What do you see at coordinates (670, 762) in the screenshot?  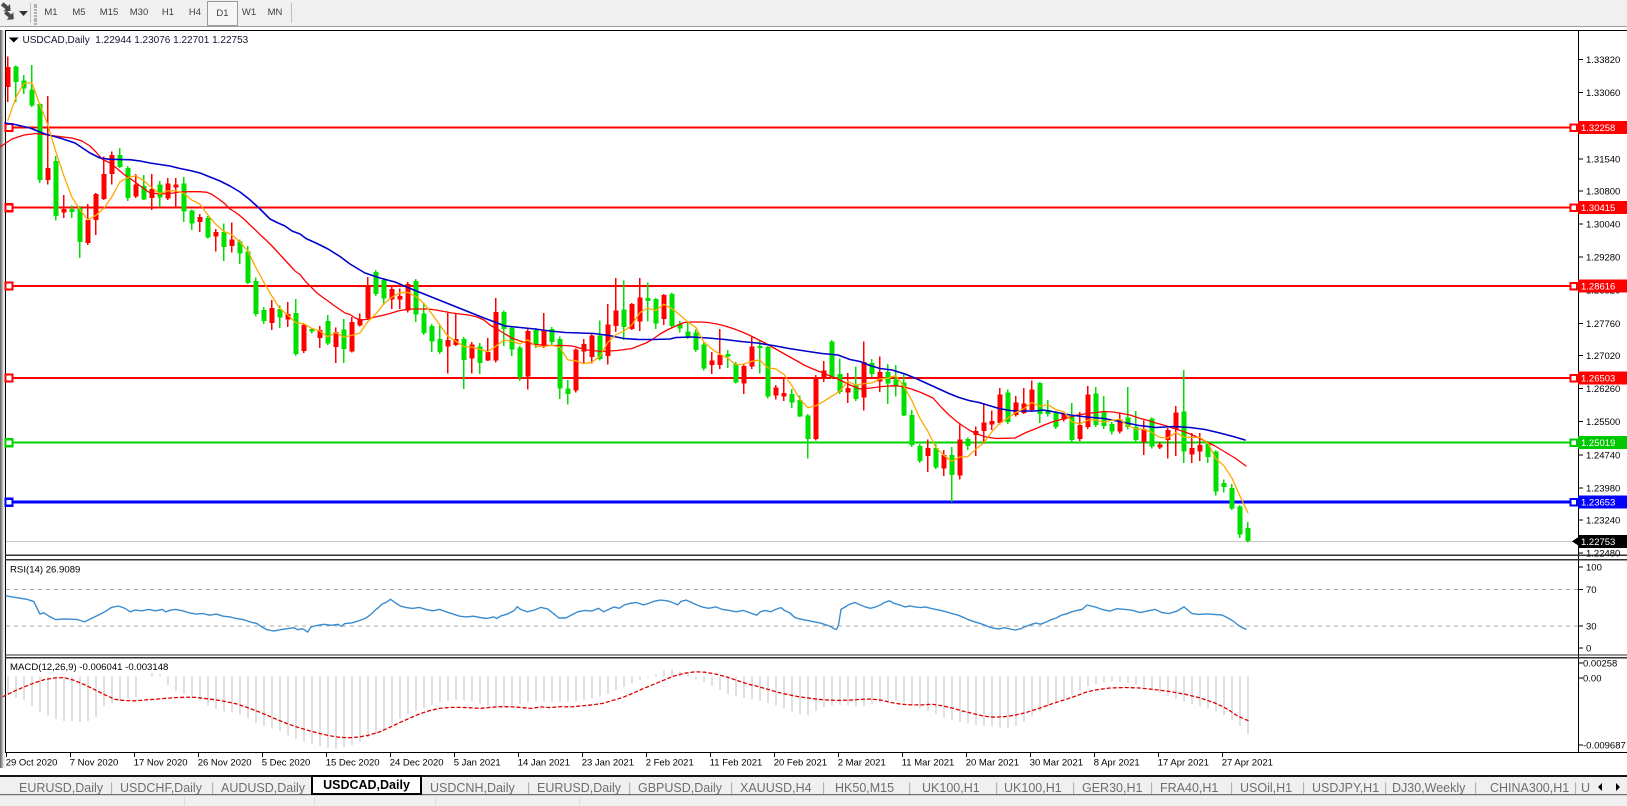 I see `svg-text: 2 Feb 2021` at bounding box center [670, 762].